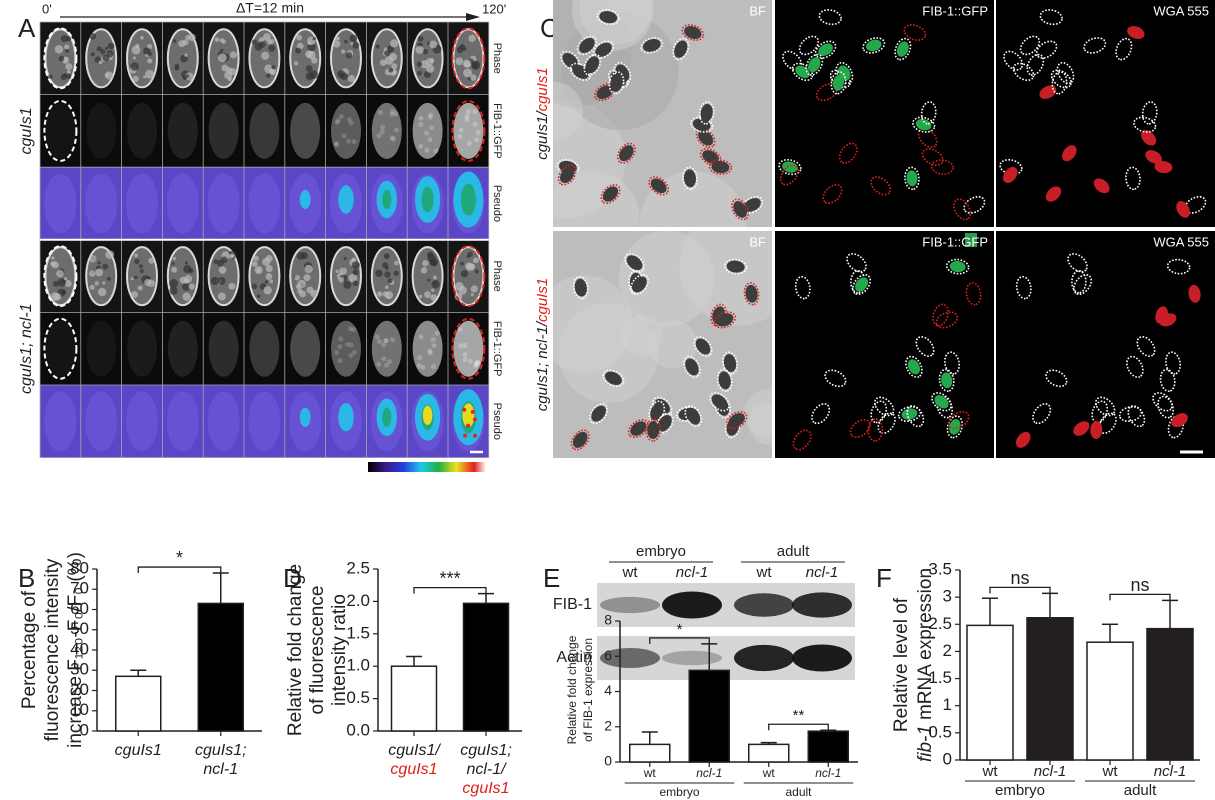 Image resolution: width=1215 pixels, height=800 pixels. Describe the element at coordinates (798, 792) in the screenshot. I see `group-label: adult` at that location.